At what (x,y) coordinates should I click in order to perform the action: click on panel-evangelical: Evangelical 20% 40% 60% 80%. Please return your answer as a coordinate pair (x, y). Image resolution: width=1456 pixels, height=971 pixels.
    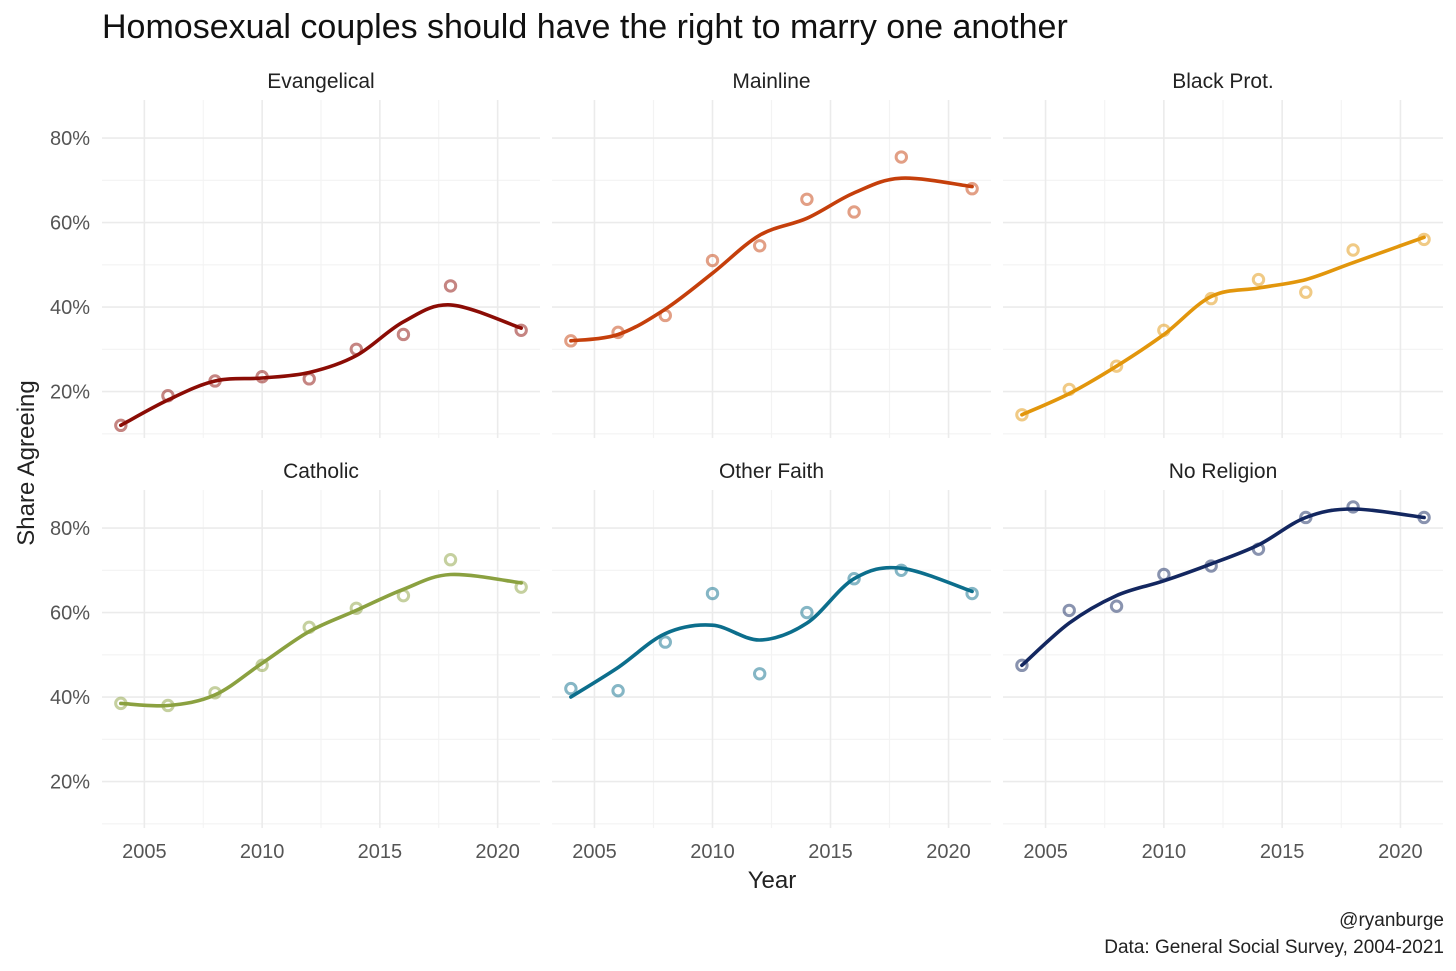
    Looking at the image, I should click on (295, 254).